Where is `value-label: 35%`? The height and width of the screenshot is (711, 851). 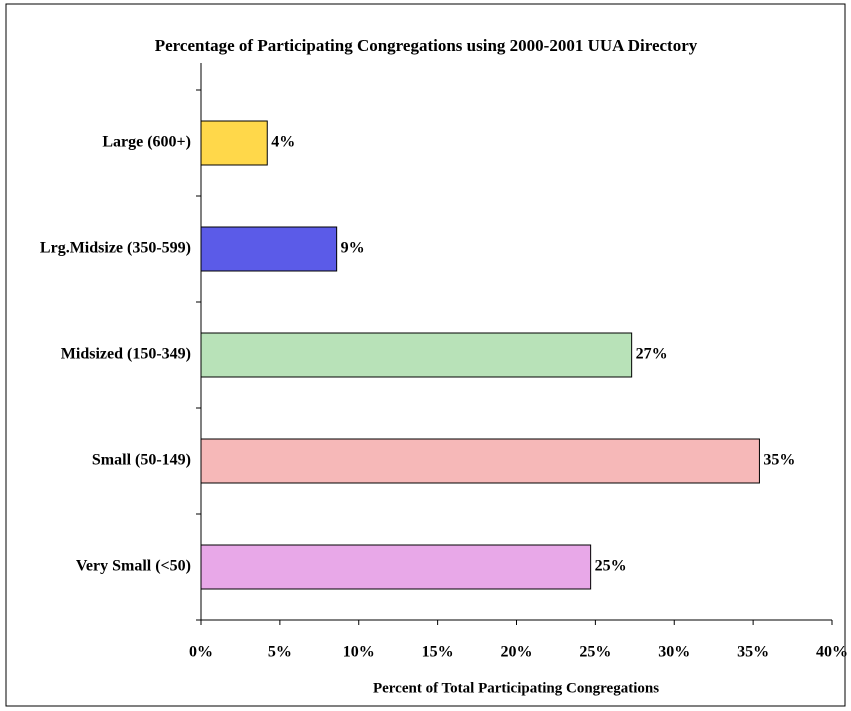 value-label: 35% is located at coordinates (779, 460).